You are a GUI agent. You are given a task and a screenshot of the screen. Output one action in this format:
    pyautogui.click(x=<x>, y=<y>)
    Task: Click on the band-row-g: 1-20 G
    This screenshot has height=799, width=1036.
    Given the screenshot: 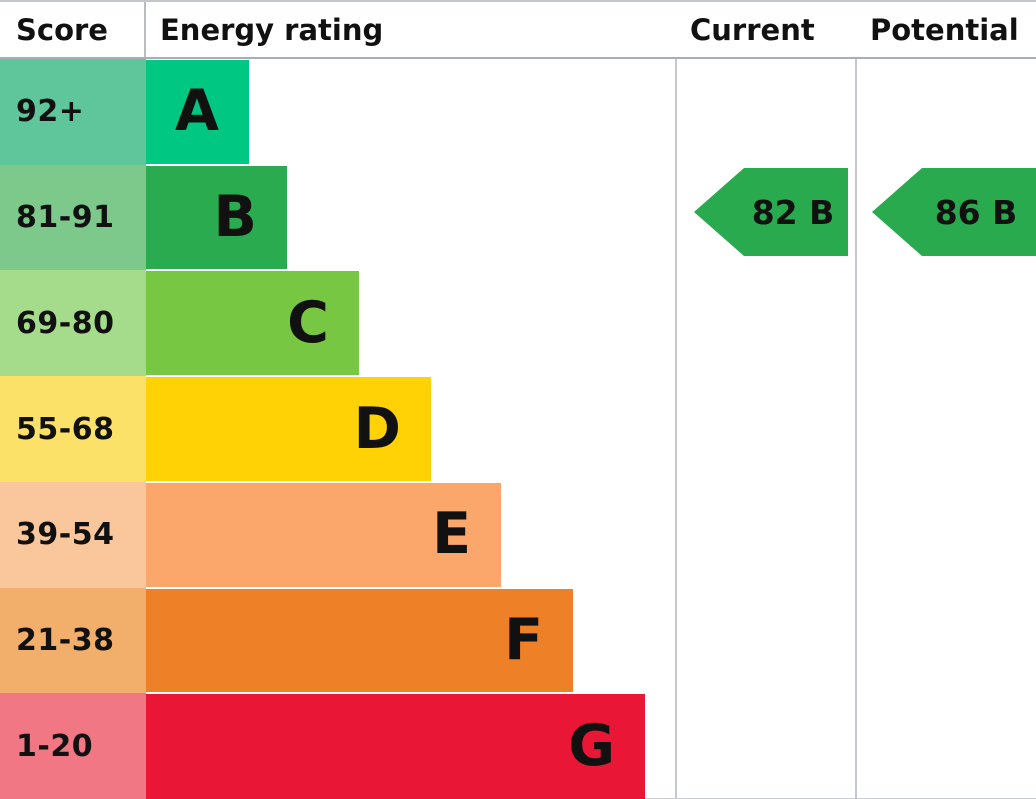 What is the action you would take?
    pyautogui.click(x=338, y=746)
    